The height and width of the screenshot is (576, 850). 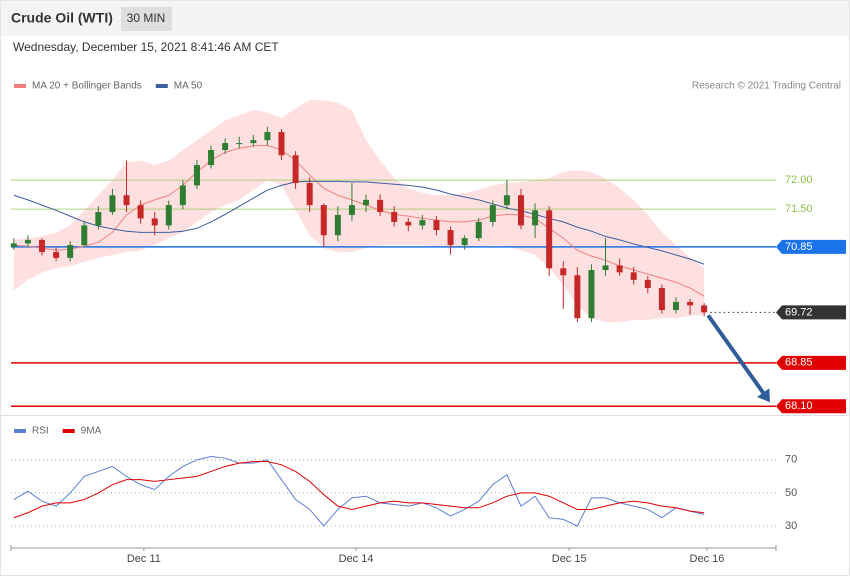 I want to click on interval-badge, so click(x=146, y=19).